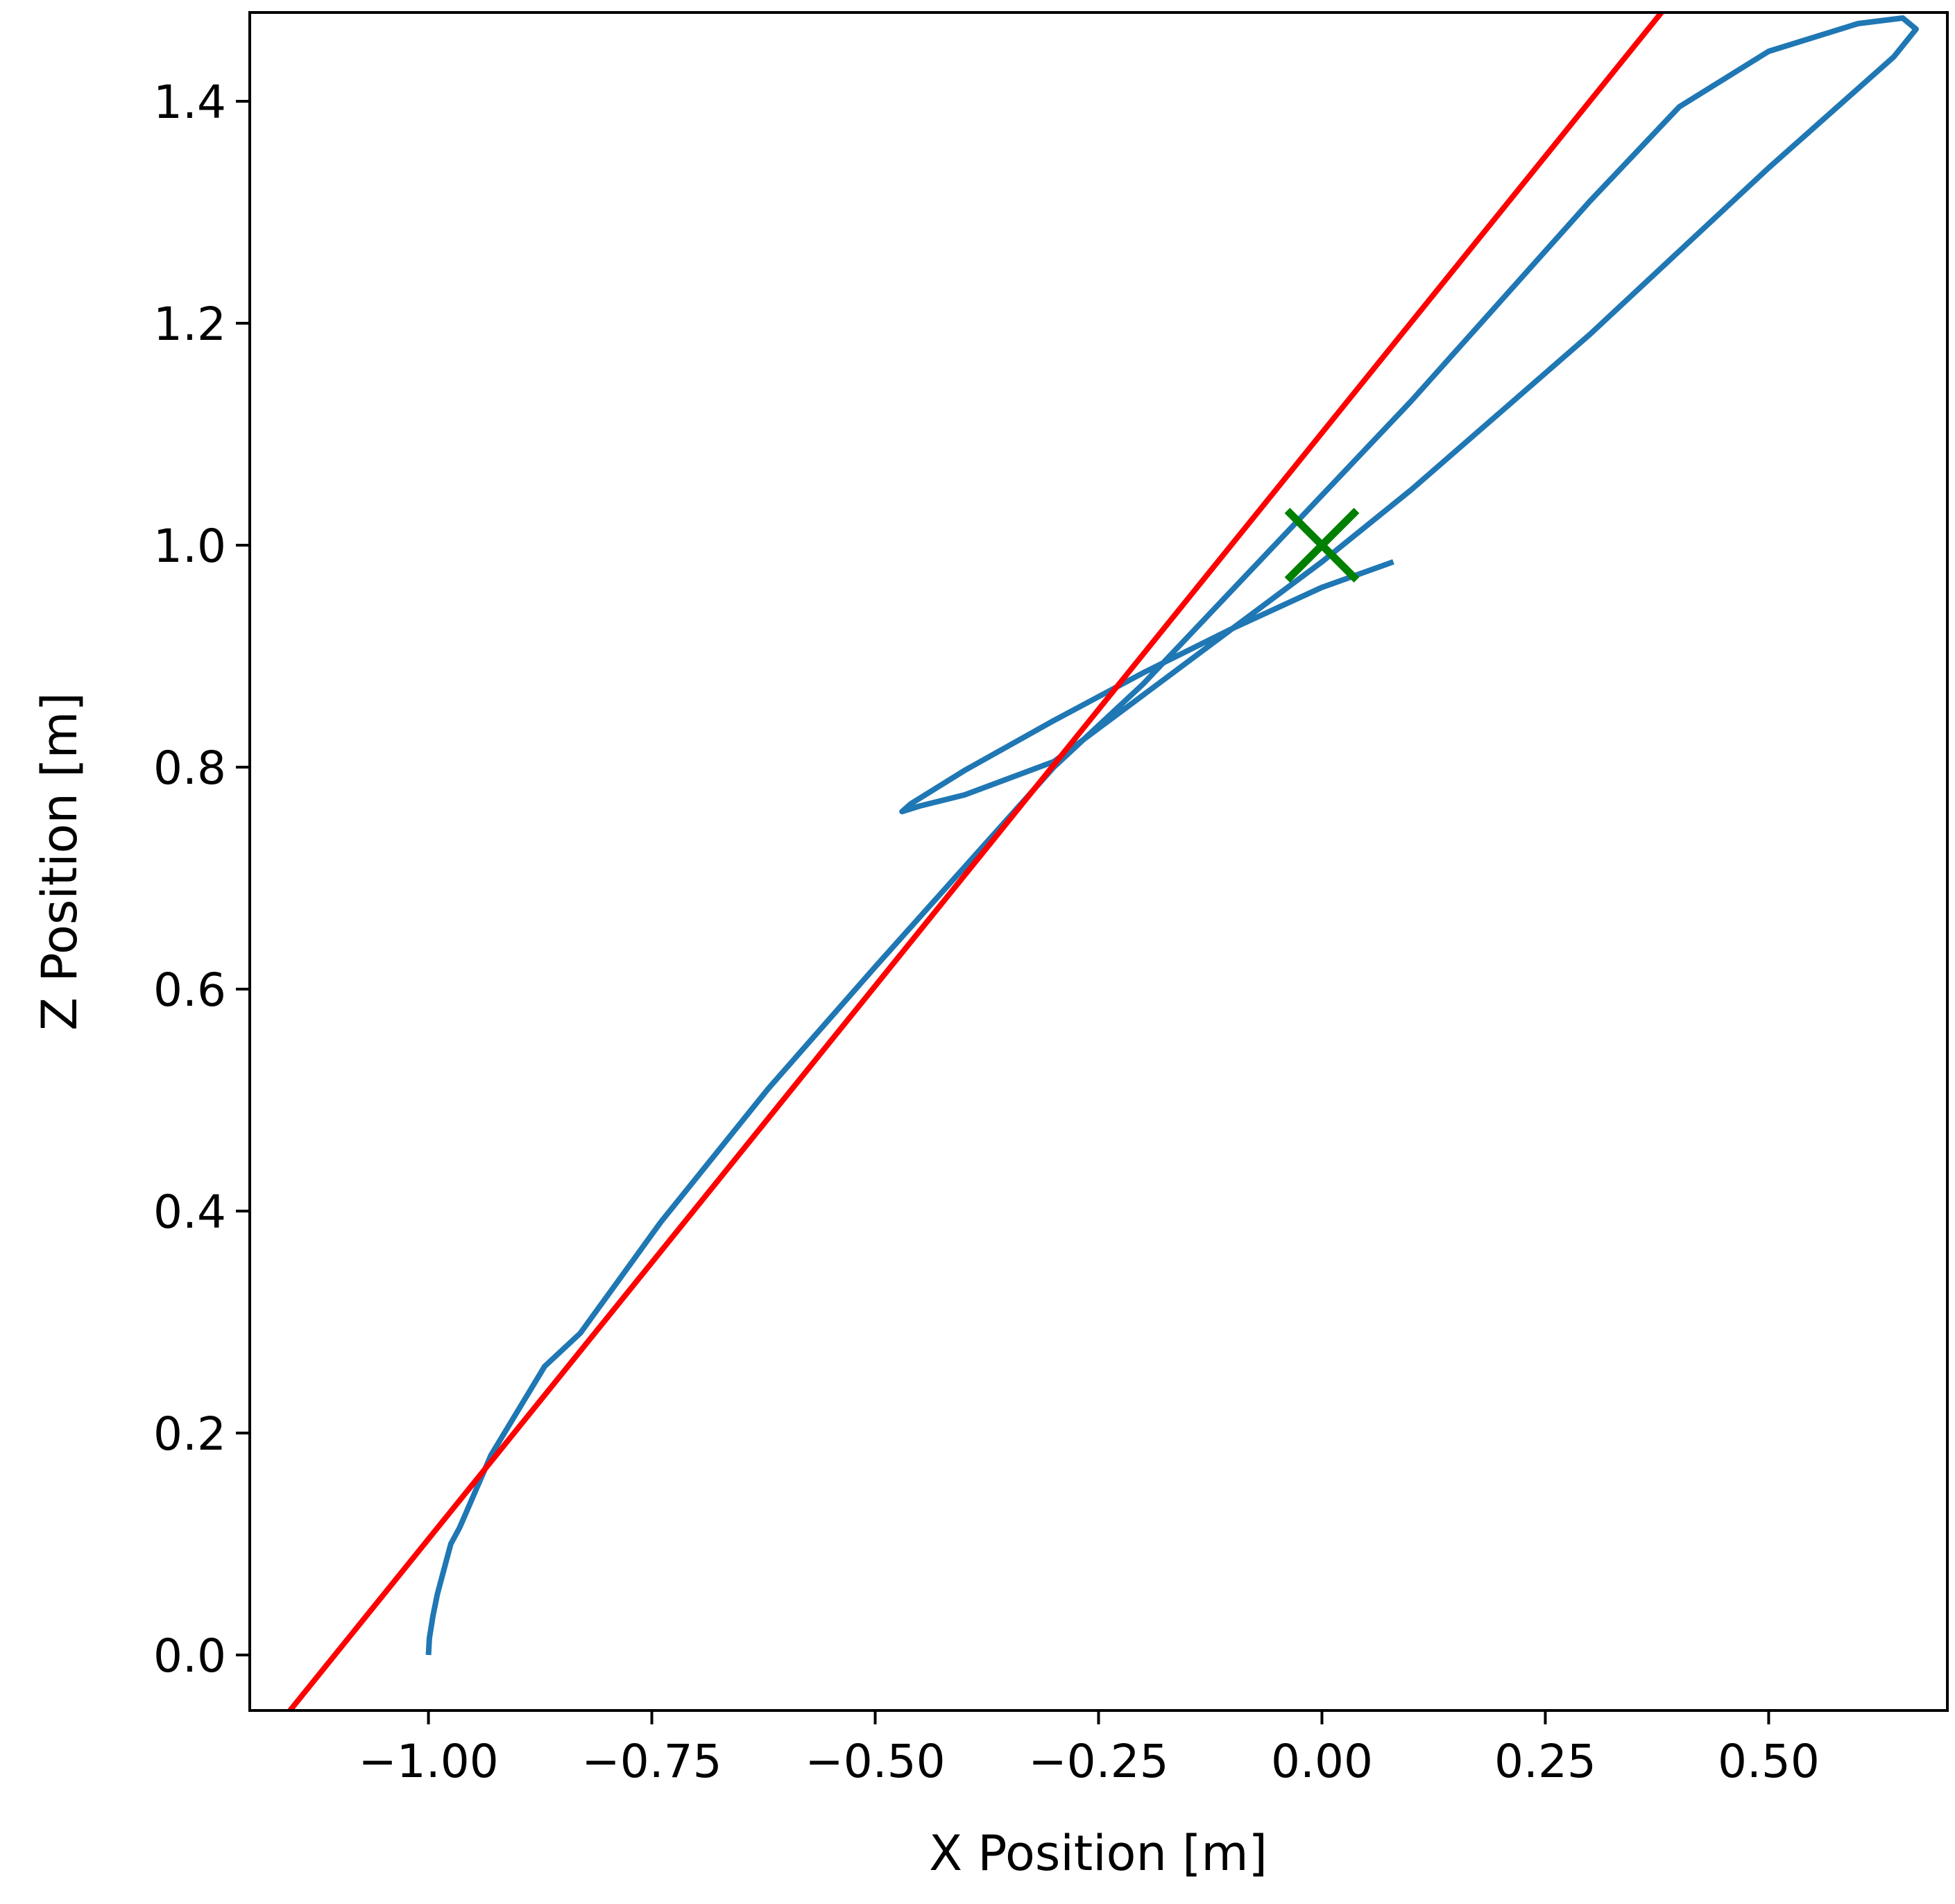  I want to click on x-axis: −1.00 −0.75 −0.50 −0.25 0.00 0.25 0.50, so click(1089, 1749).